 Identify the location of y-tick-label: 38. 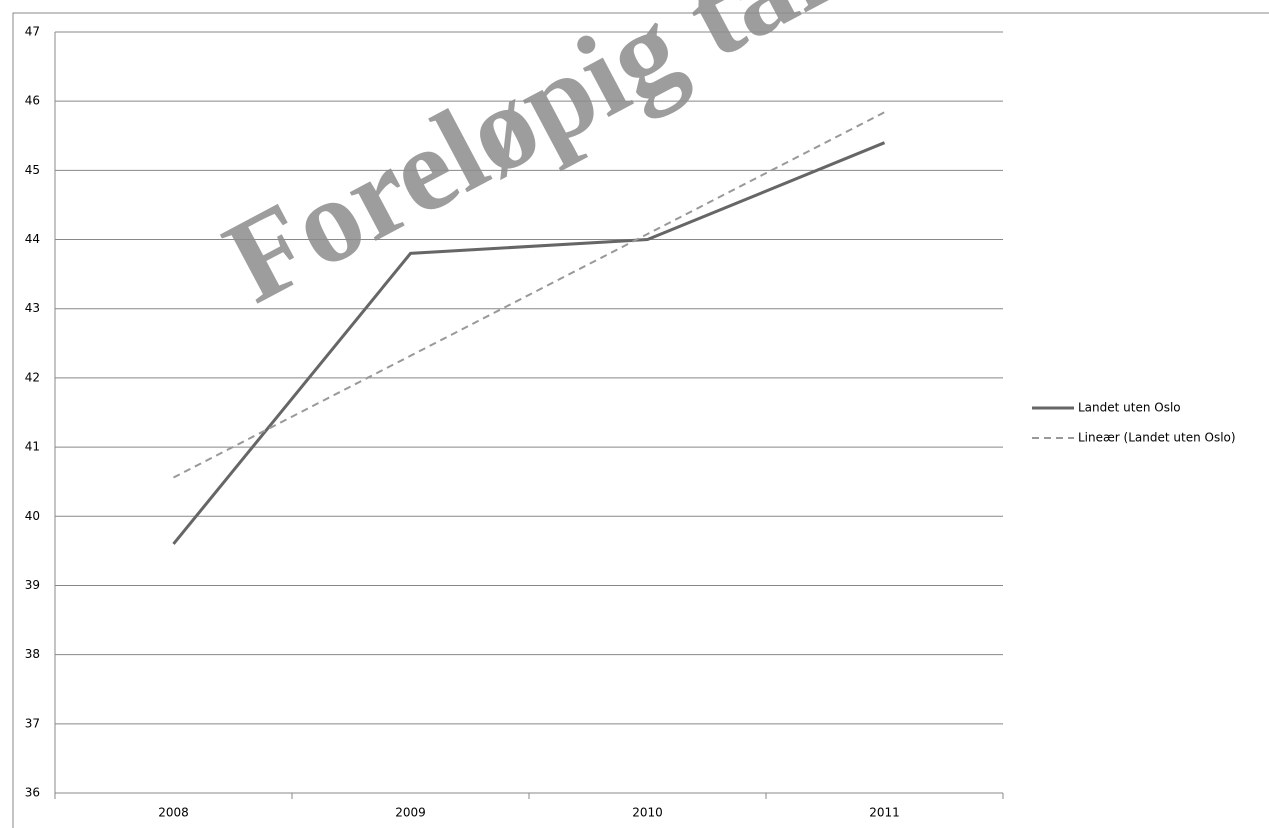
(32, 654).